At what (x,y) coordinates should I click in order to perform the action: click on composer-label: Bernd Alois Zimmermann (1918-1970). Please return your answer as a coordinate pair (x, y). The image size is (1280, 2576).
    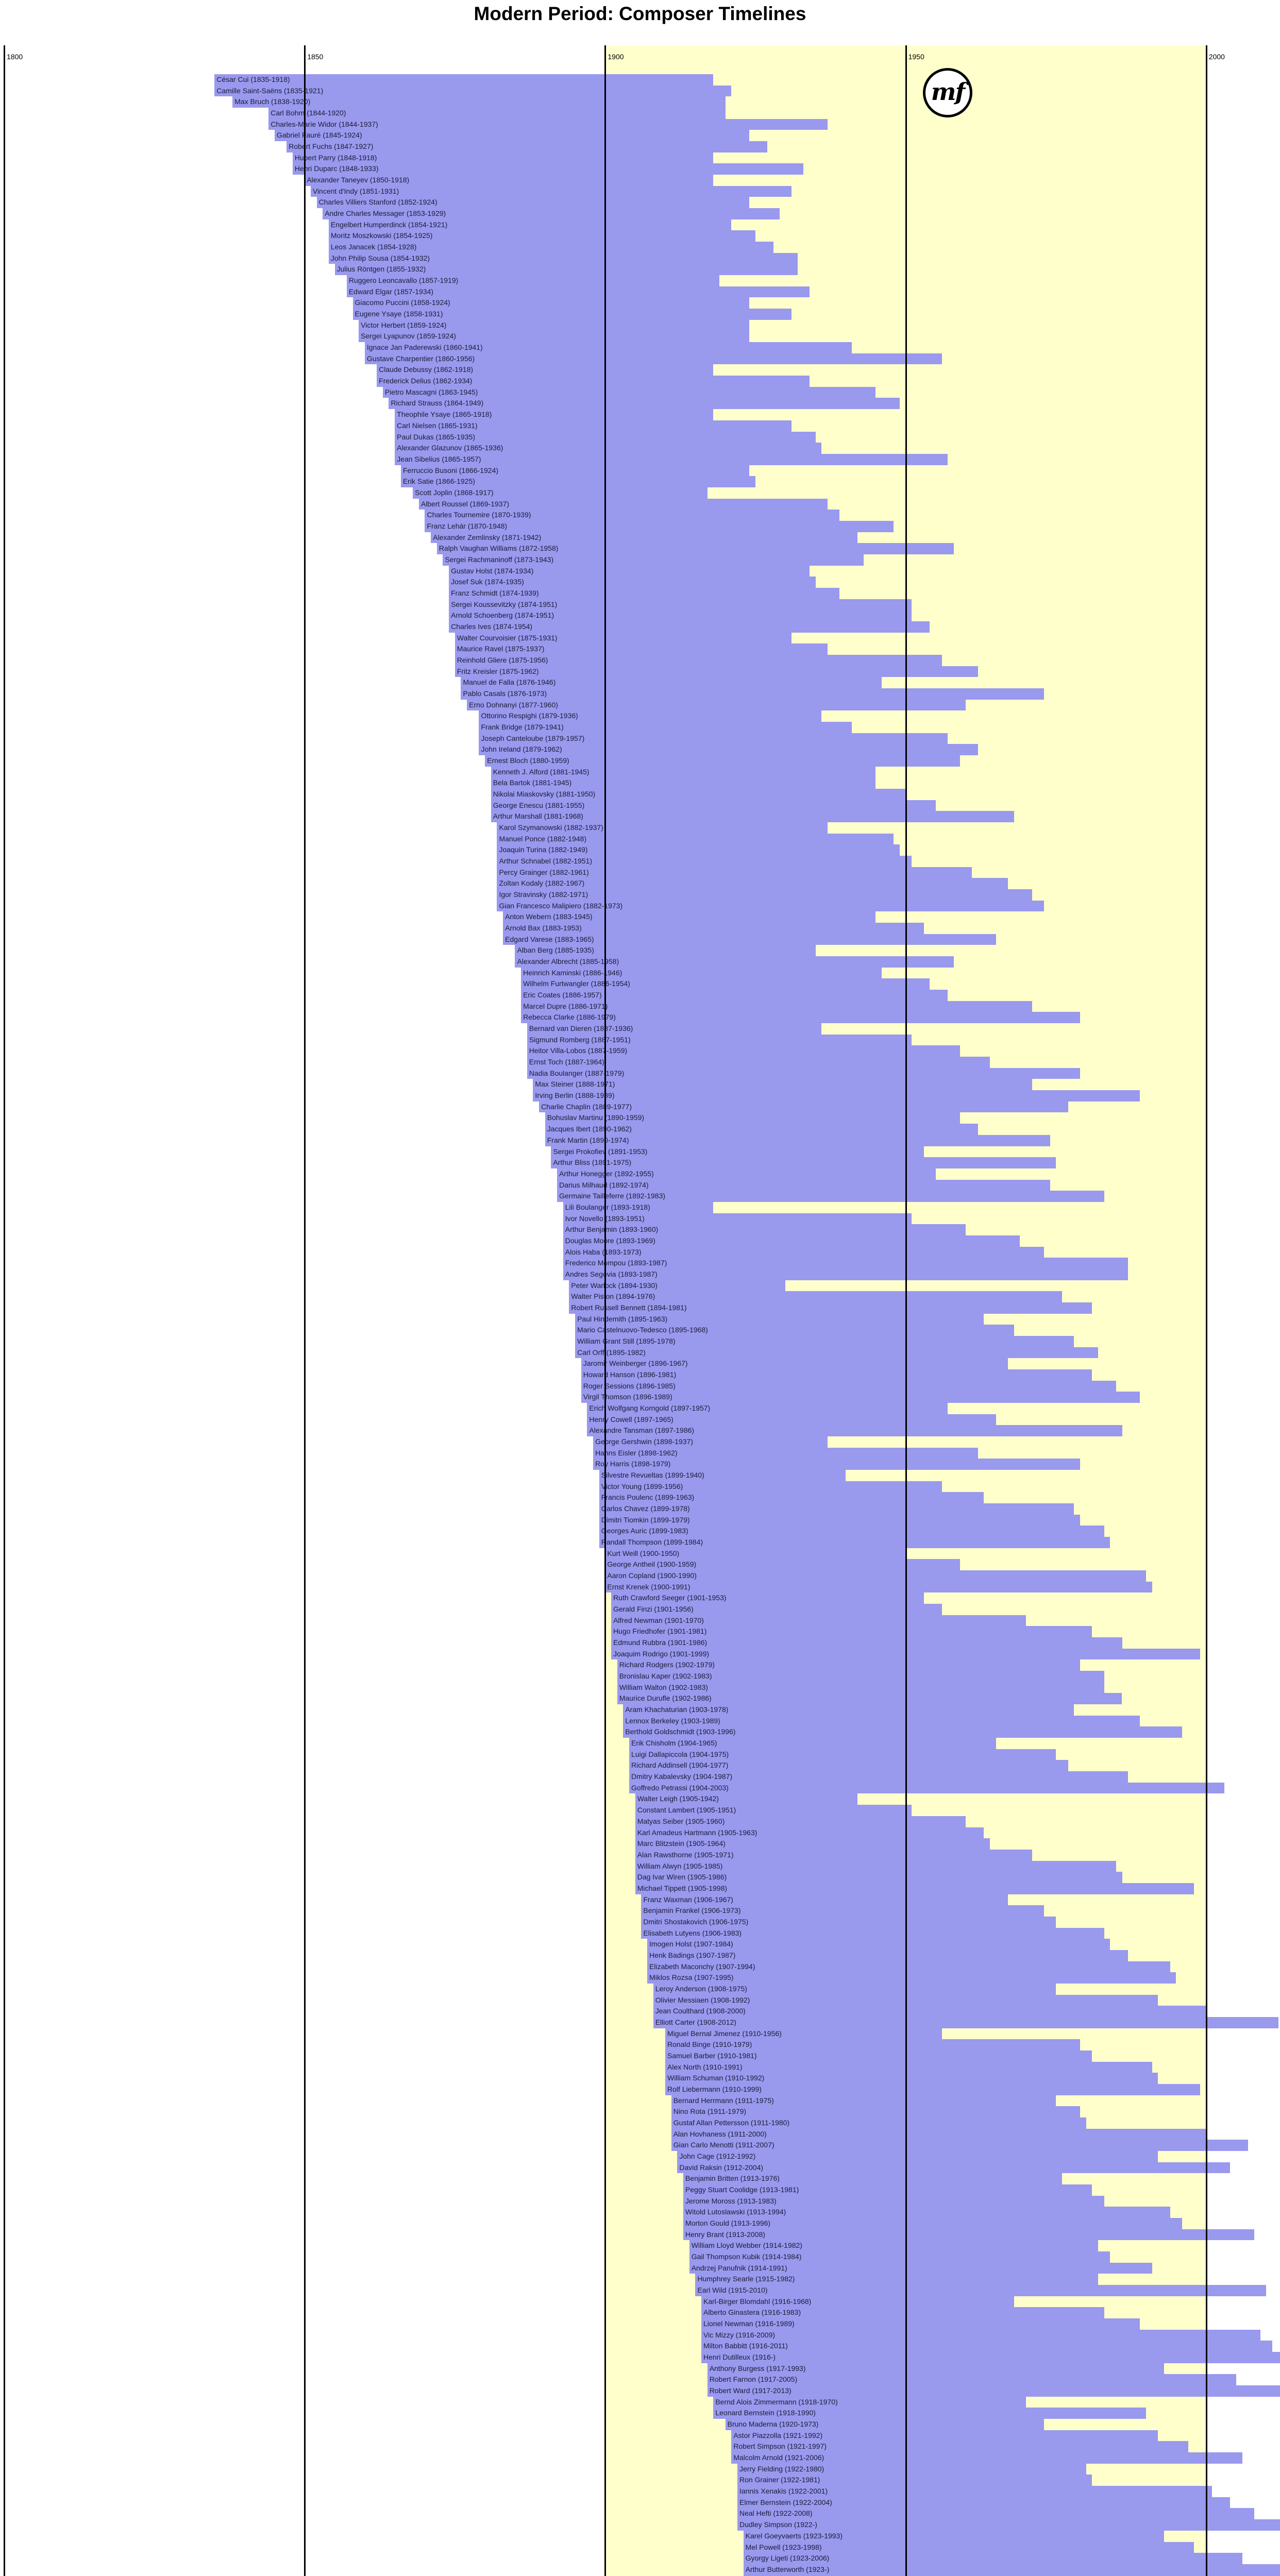
    Looking at the image, I should click on (776, 2401).